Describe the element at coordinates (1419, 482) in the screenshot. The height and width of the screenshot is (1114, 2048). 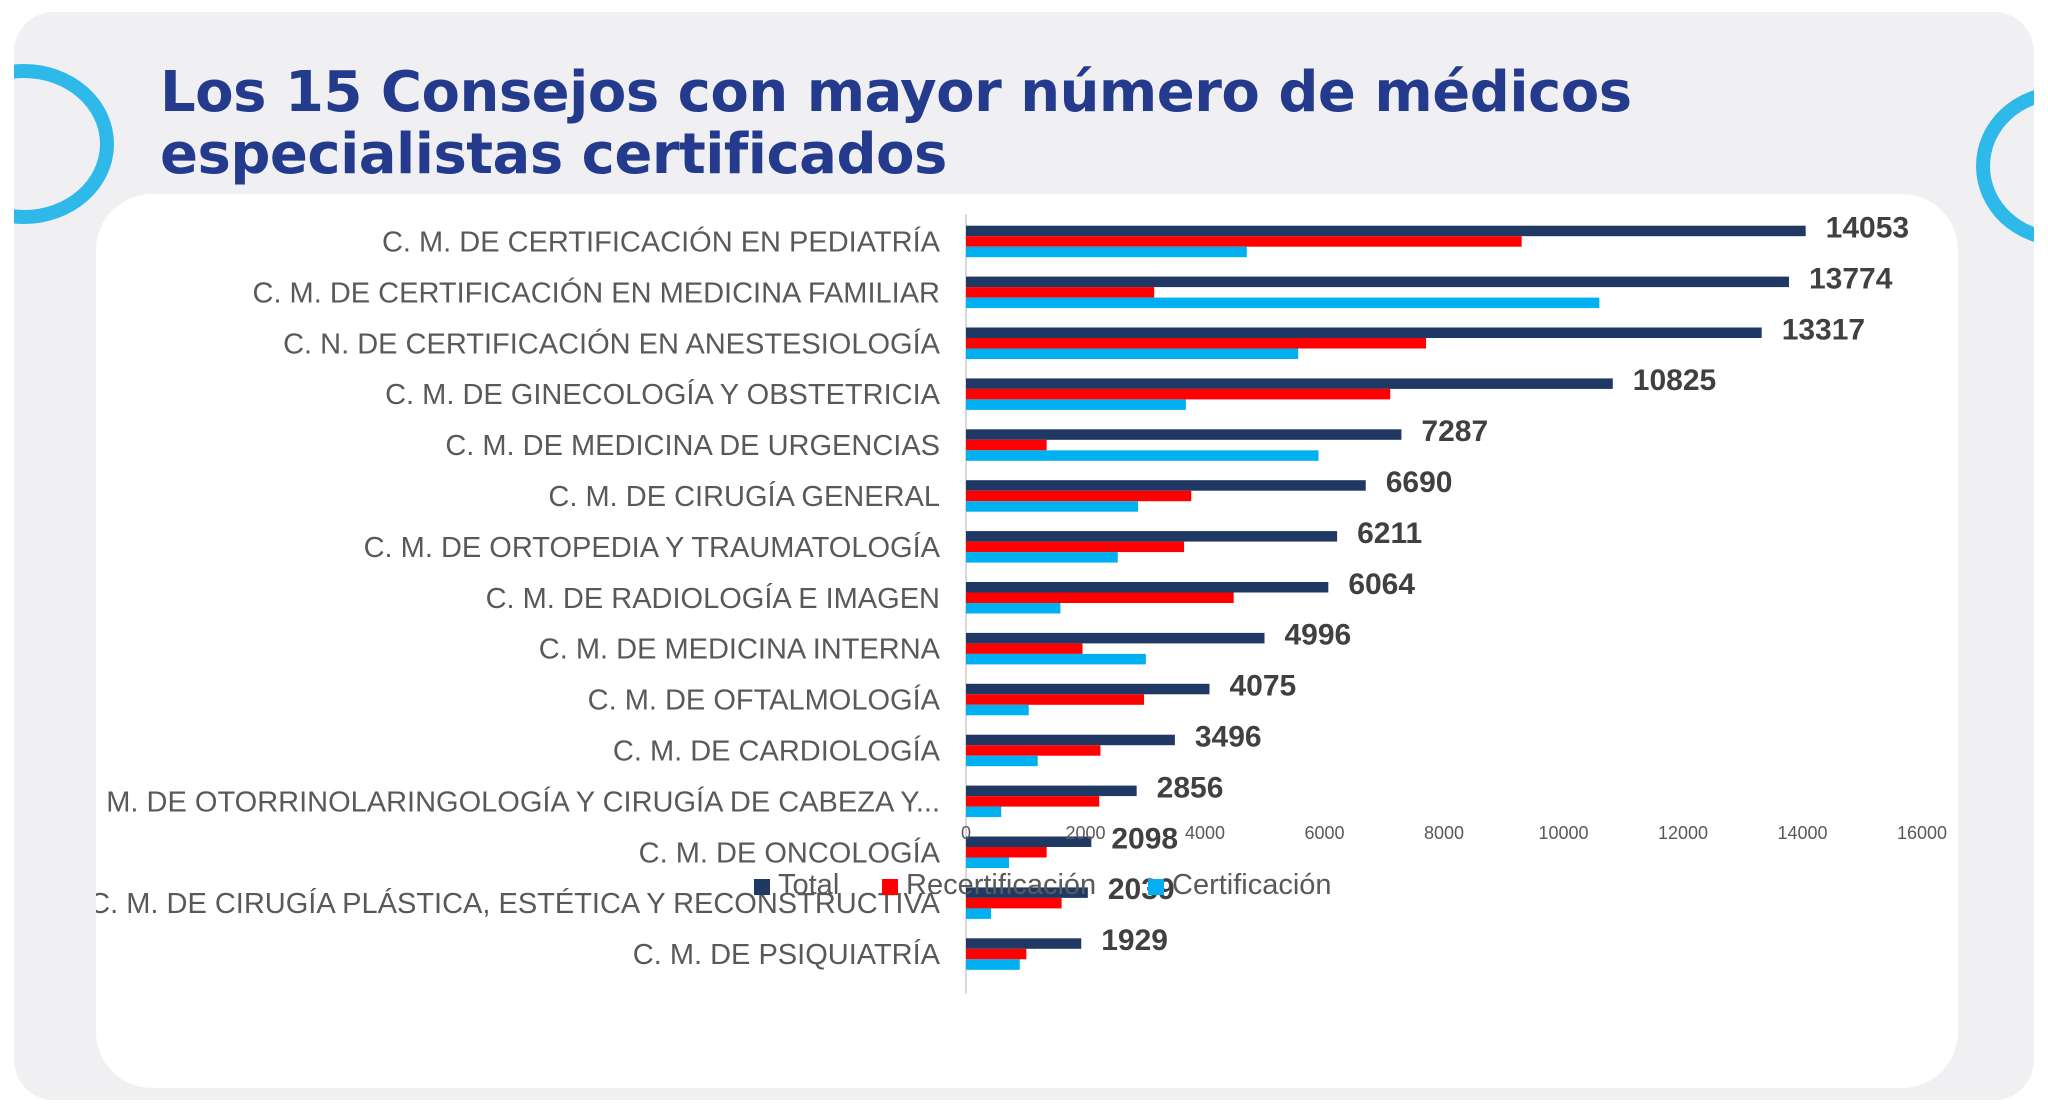
I see `data-label-total: 6690` at that location.